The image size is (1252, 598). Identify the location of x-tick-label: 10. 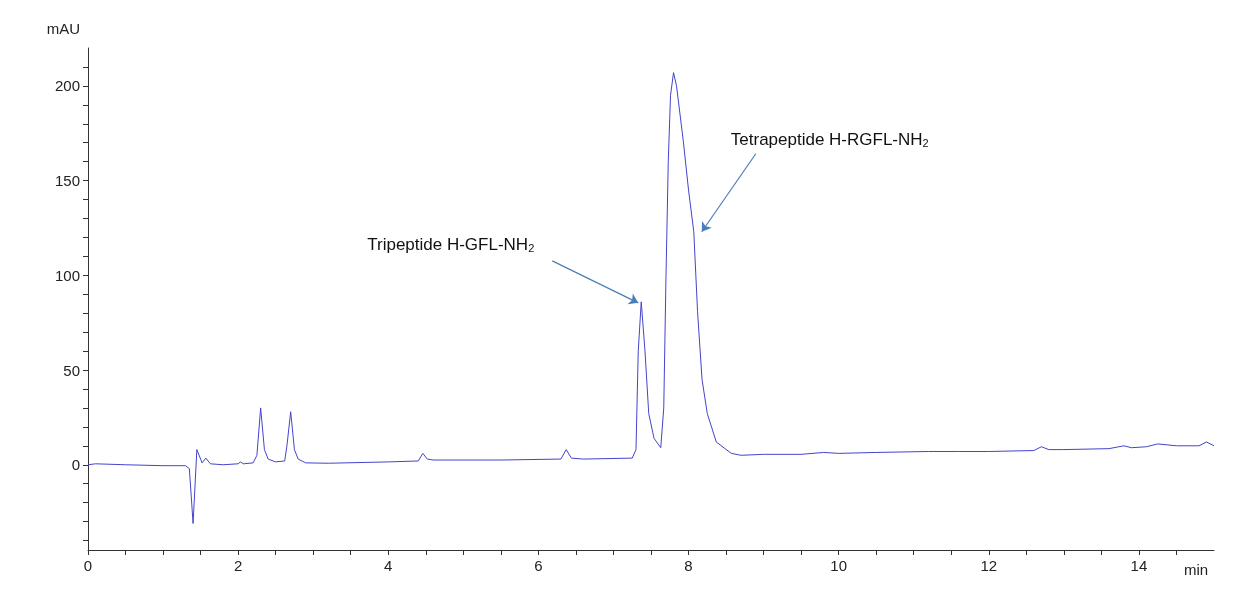
(839, 565).